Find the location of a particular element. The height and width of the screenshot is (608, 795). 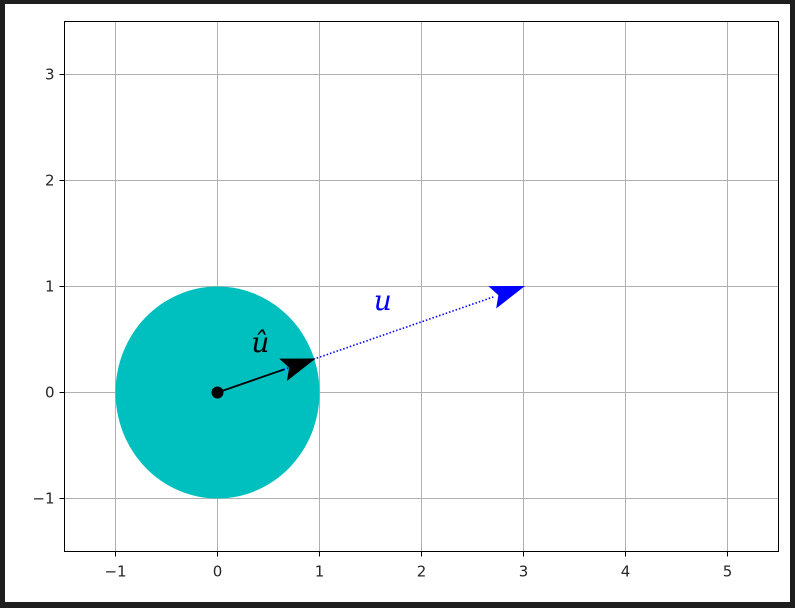

vector-u-hat-shaft is located at coordinates (251, 381).